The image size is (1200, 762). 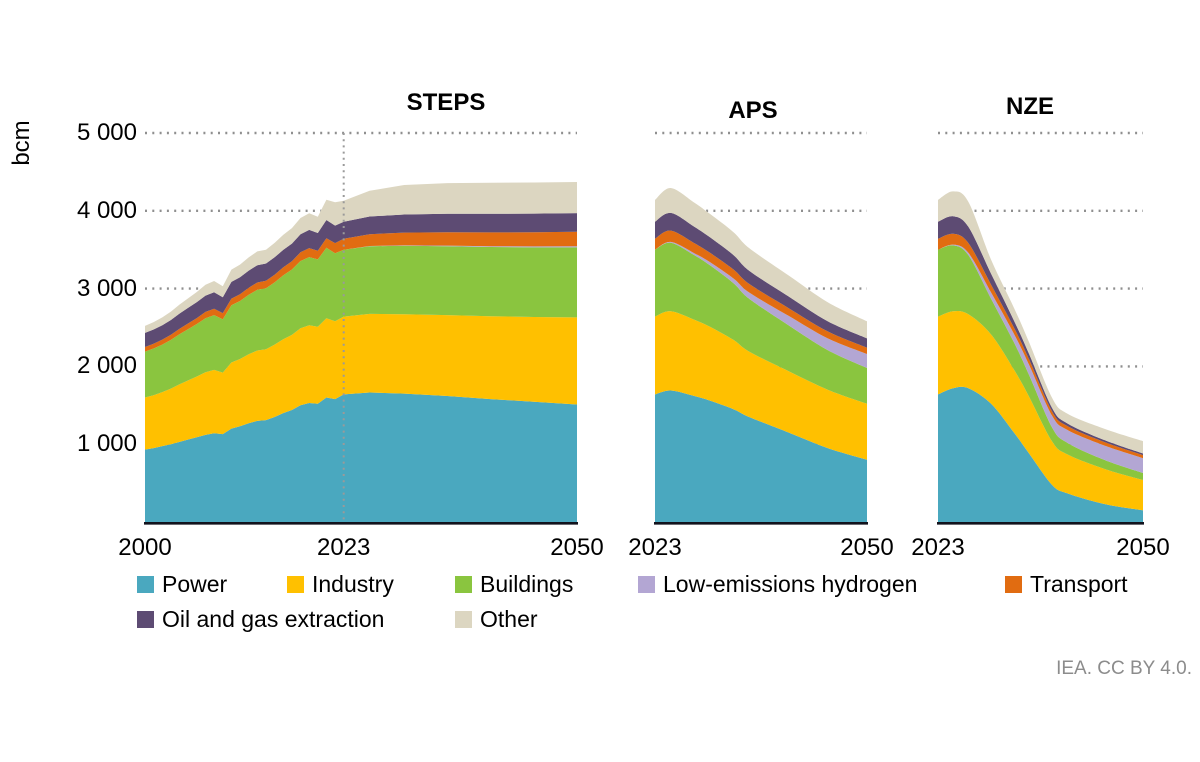 I want to click on y-tick-4000: 4 000, so click(x=106, y=210).